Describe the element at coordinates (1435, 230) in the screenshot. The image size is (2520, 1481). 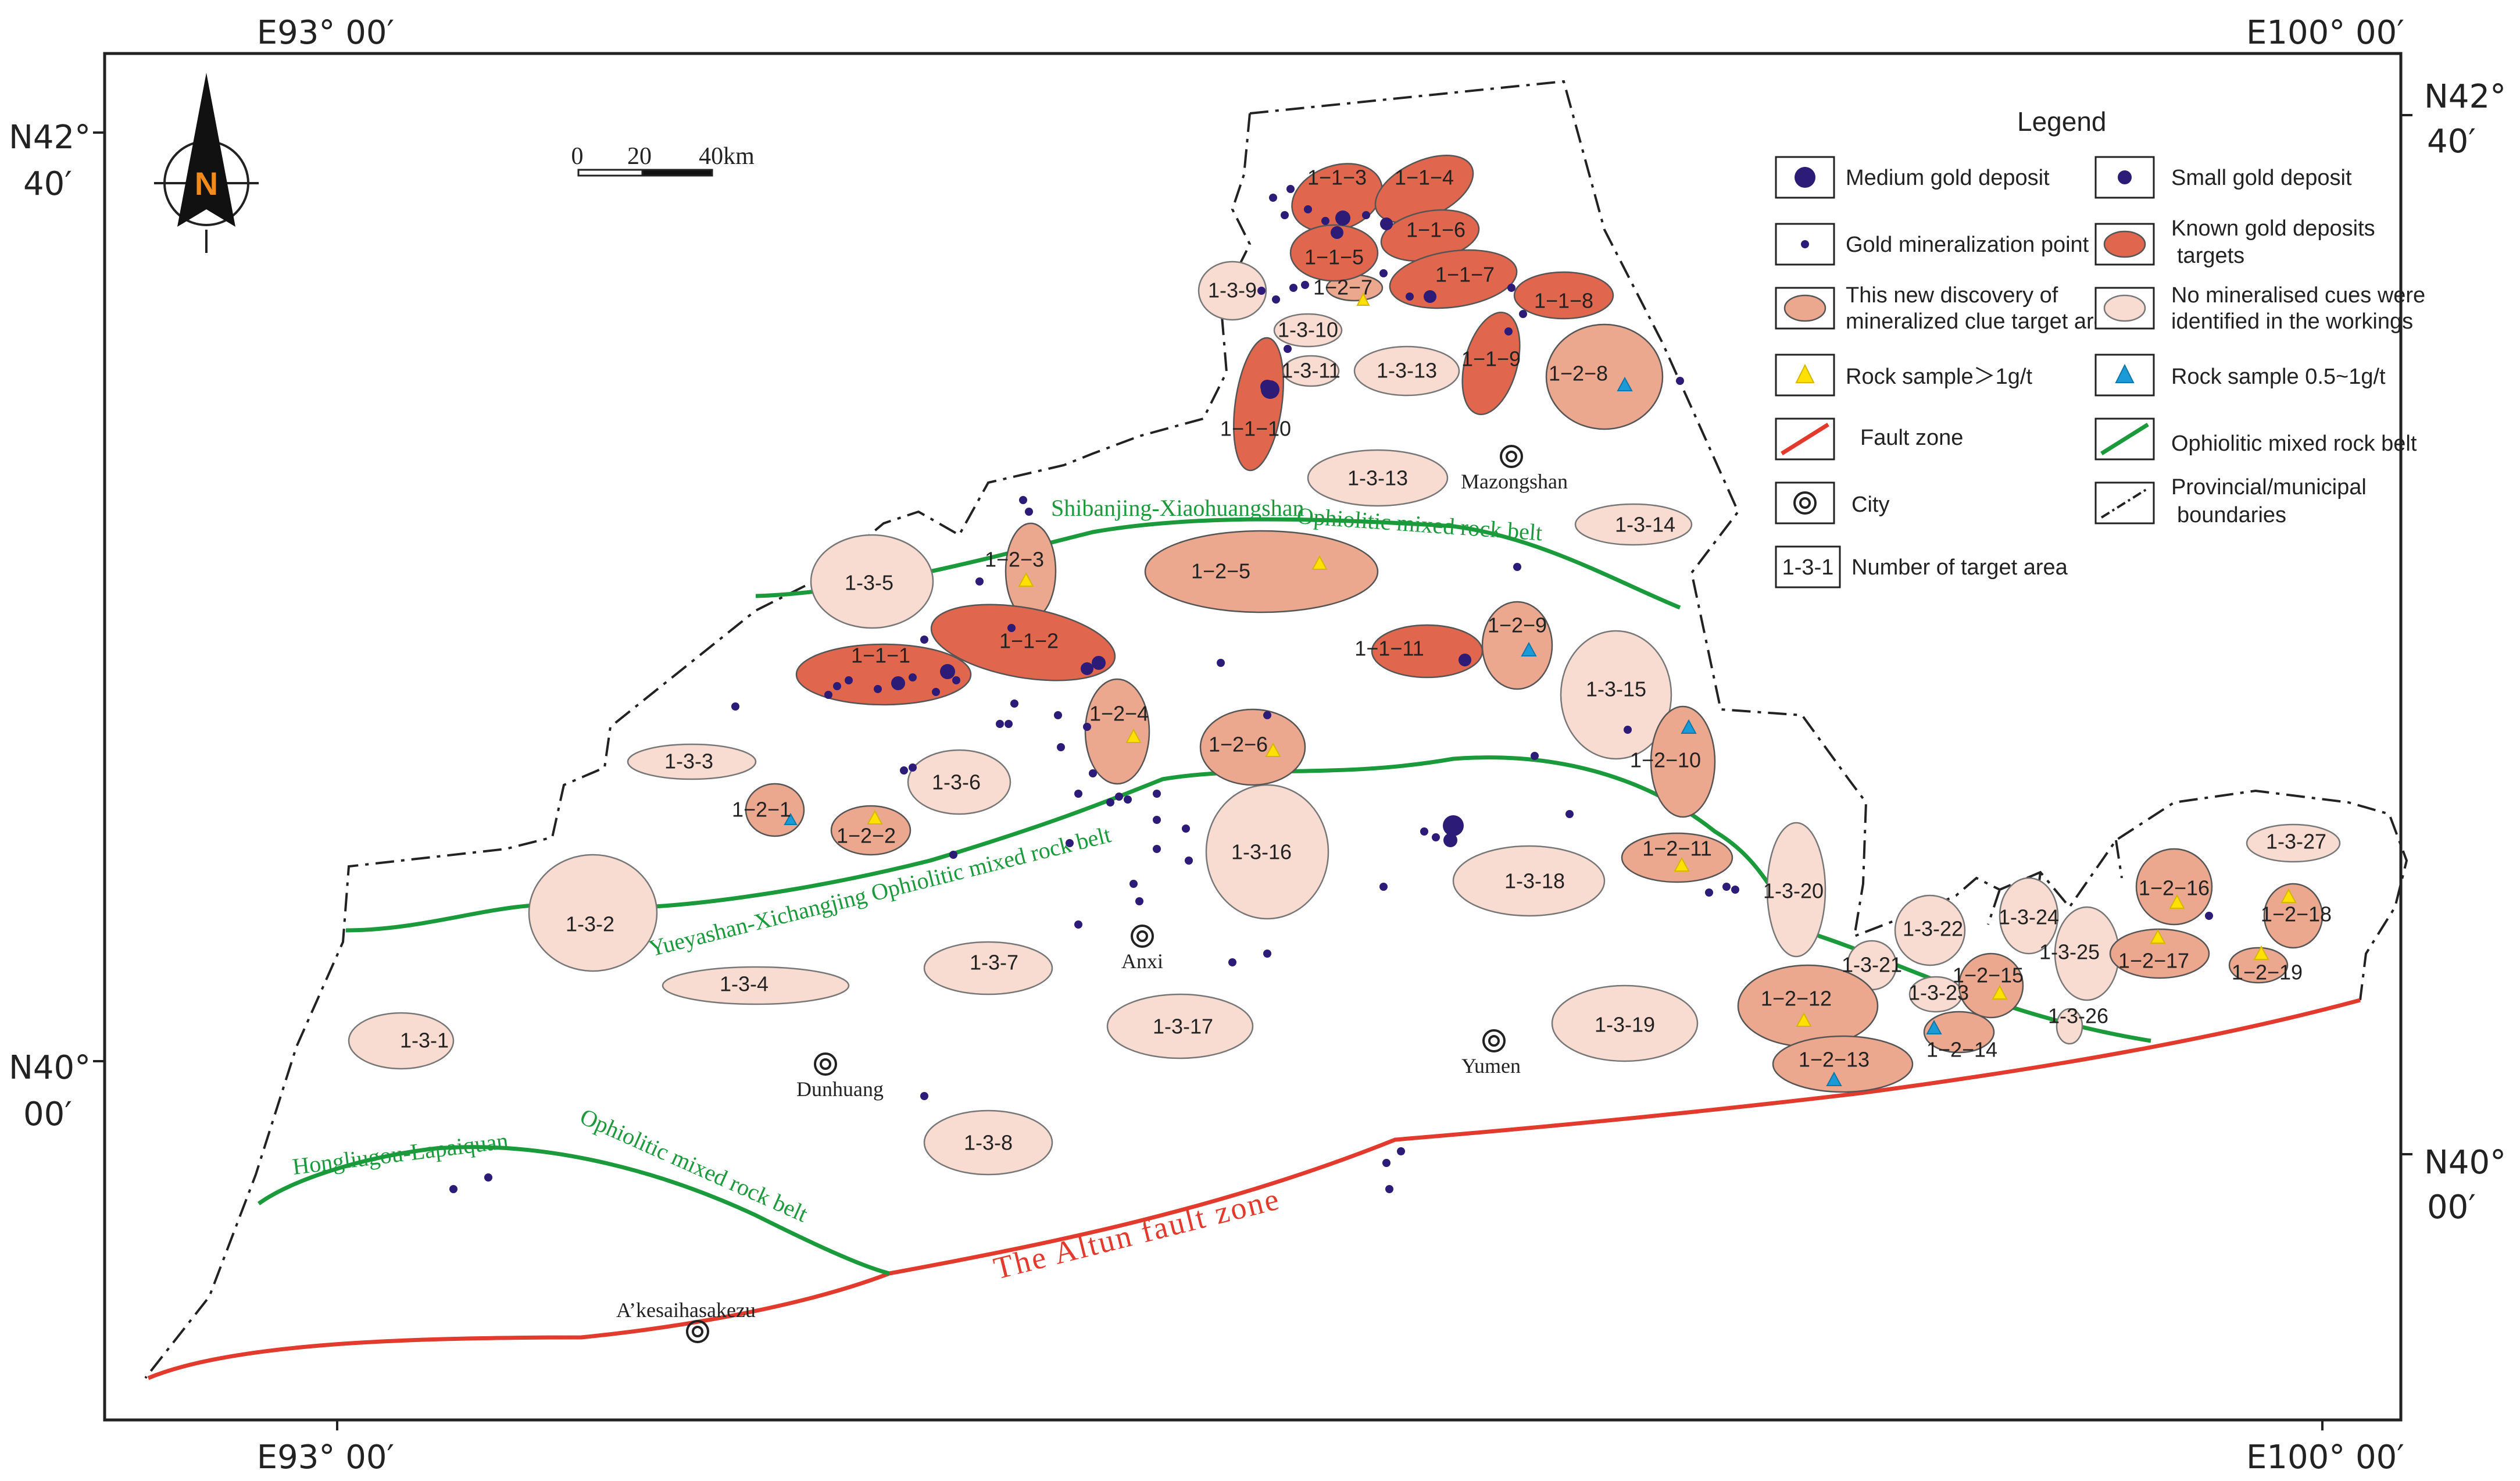
I see `label-1-1-6: 1−1−6` at that location.